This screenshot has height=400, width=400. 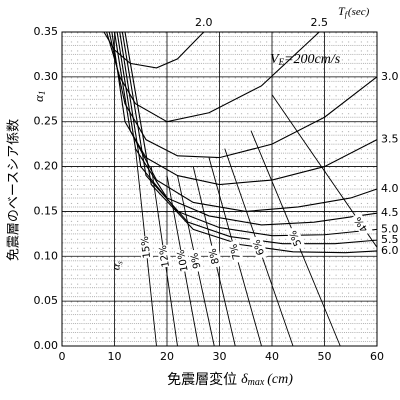 What do you see at coordinates (390, 188) in the screenshot?
I see `tf-label: 4.0` at bounding box center [390, 188].